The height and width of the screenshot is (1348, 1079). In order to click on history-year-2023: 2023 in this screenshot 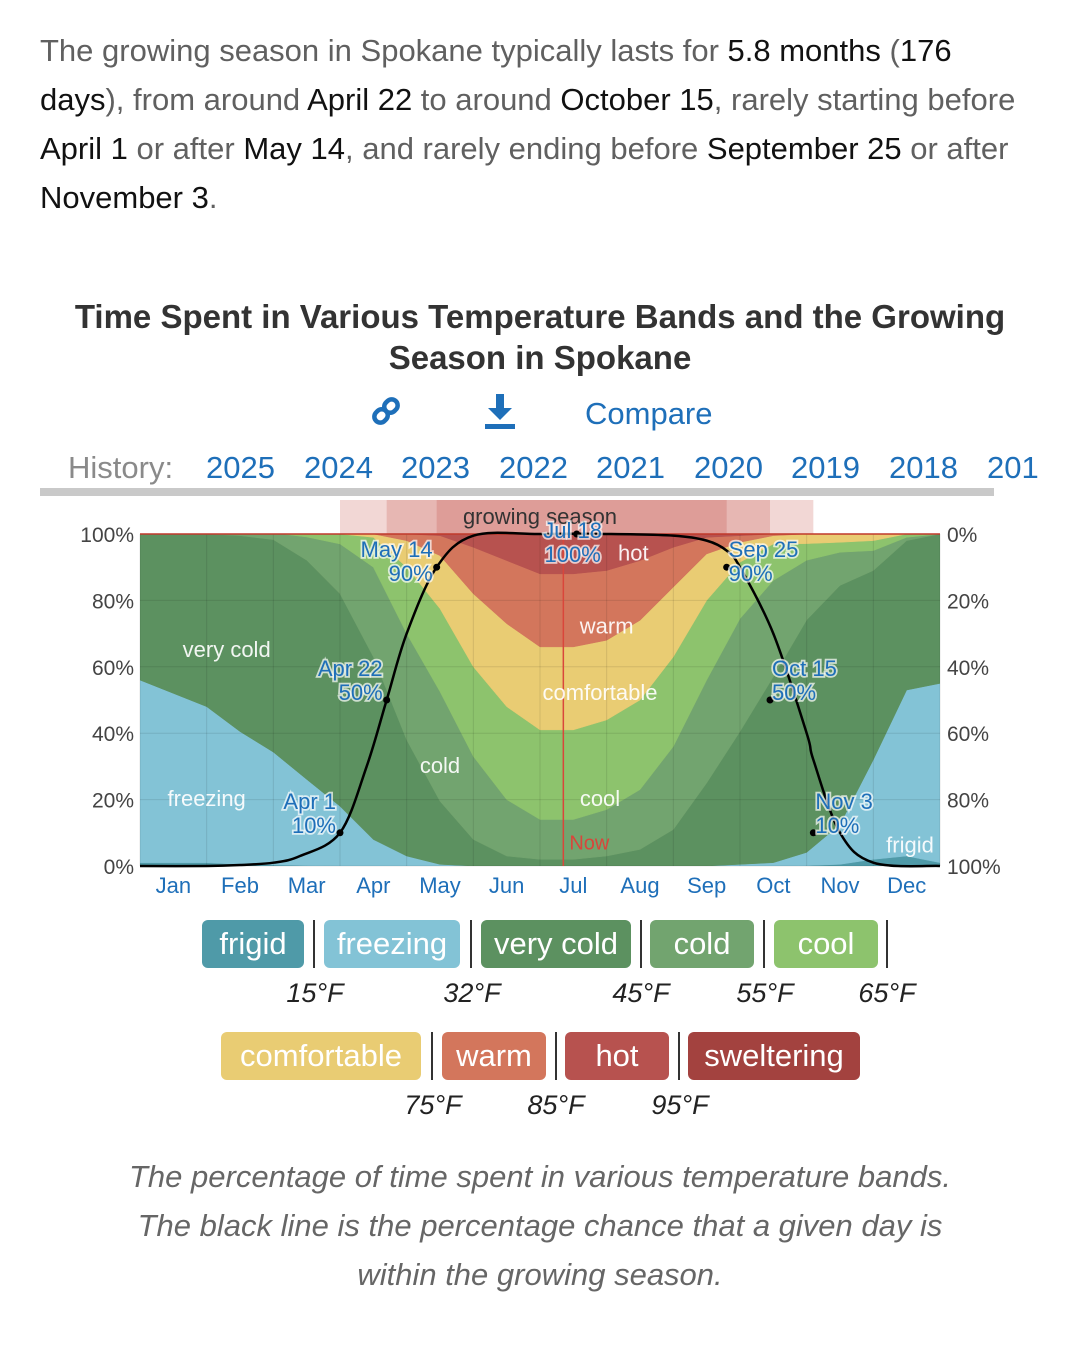, I will do `click(435, 467)`.